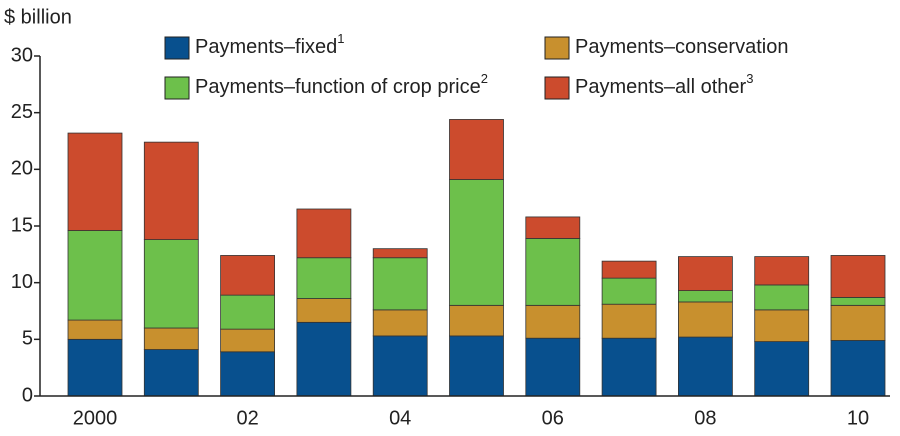  What do you see at coordinates (22, 55) in the screenshot?
I see `y-tick-label: 30` at bounding box center [22, 55].